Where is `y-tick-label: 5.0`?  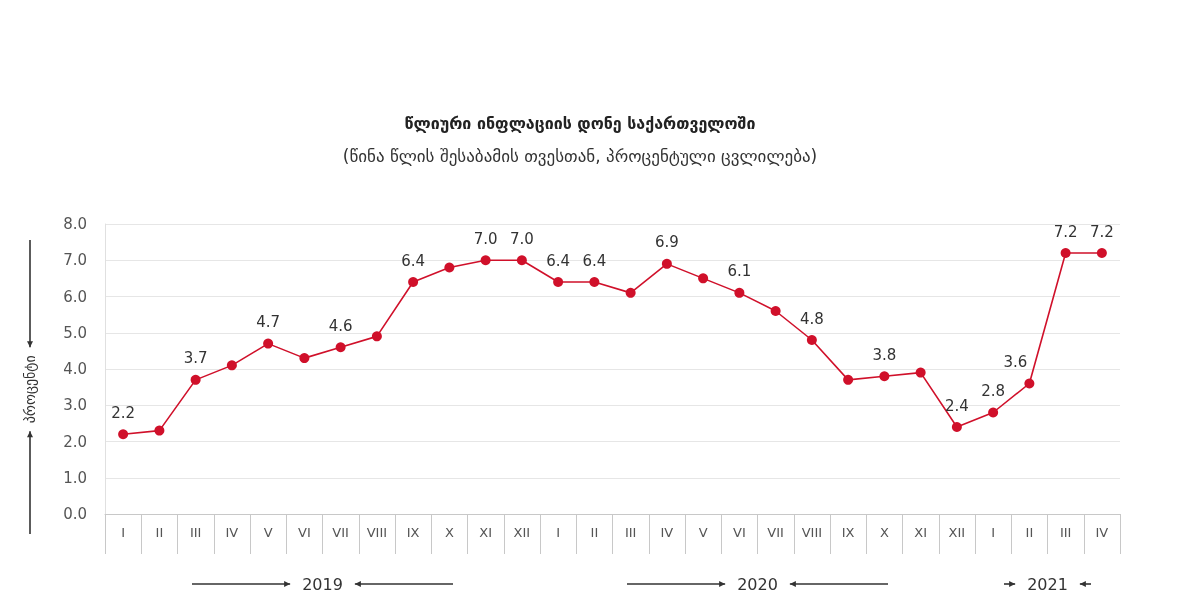 y-tick-label: 5.0 is located at coordinates (75, 332).